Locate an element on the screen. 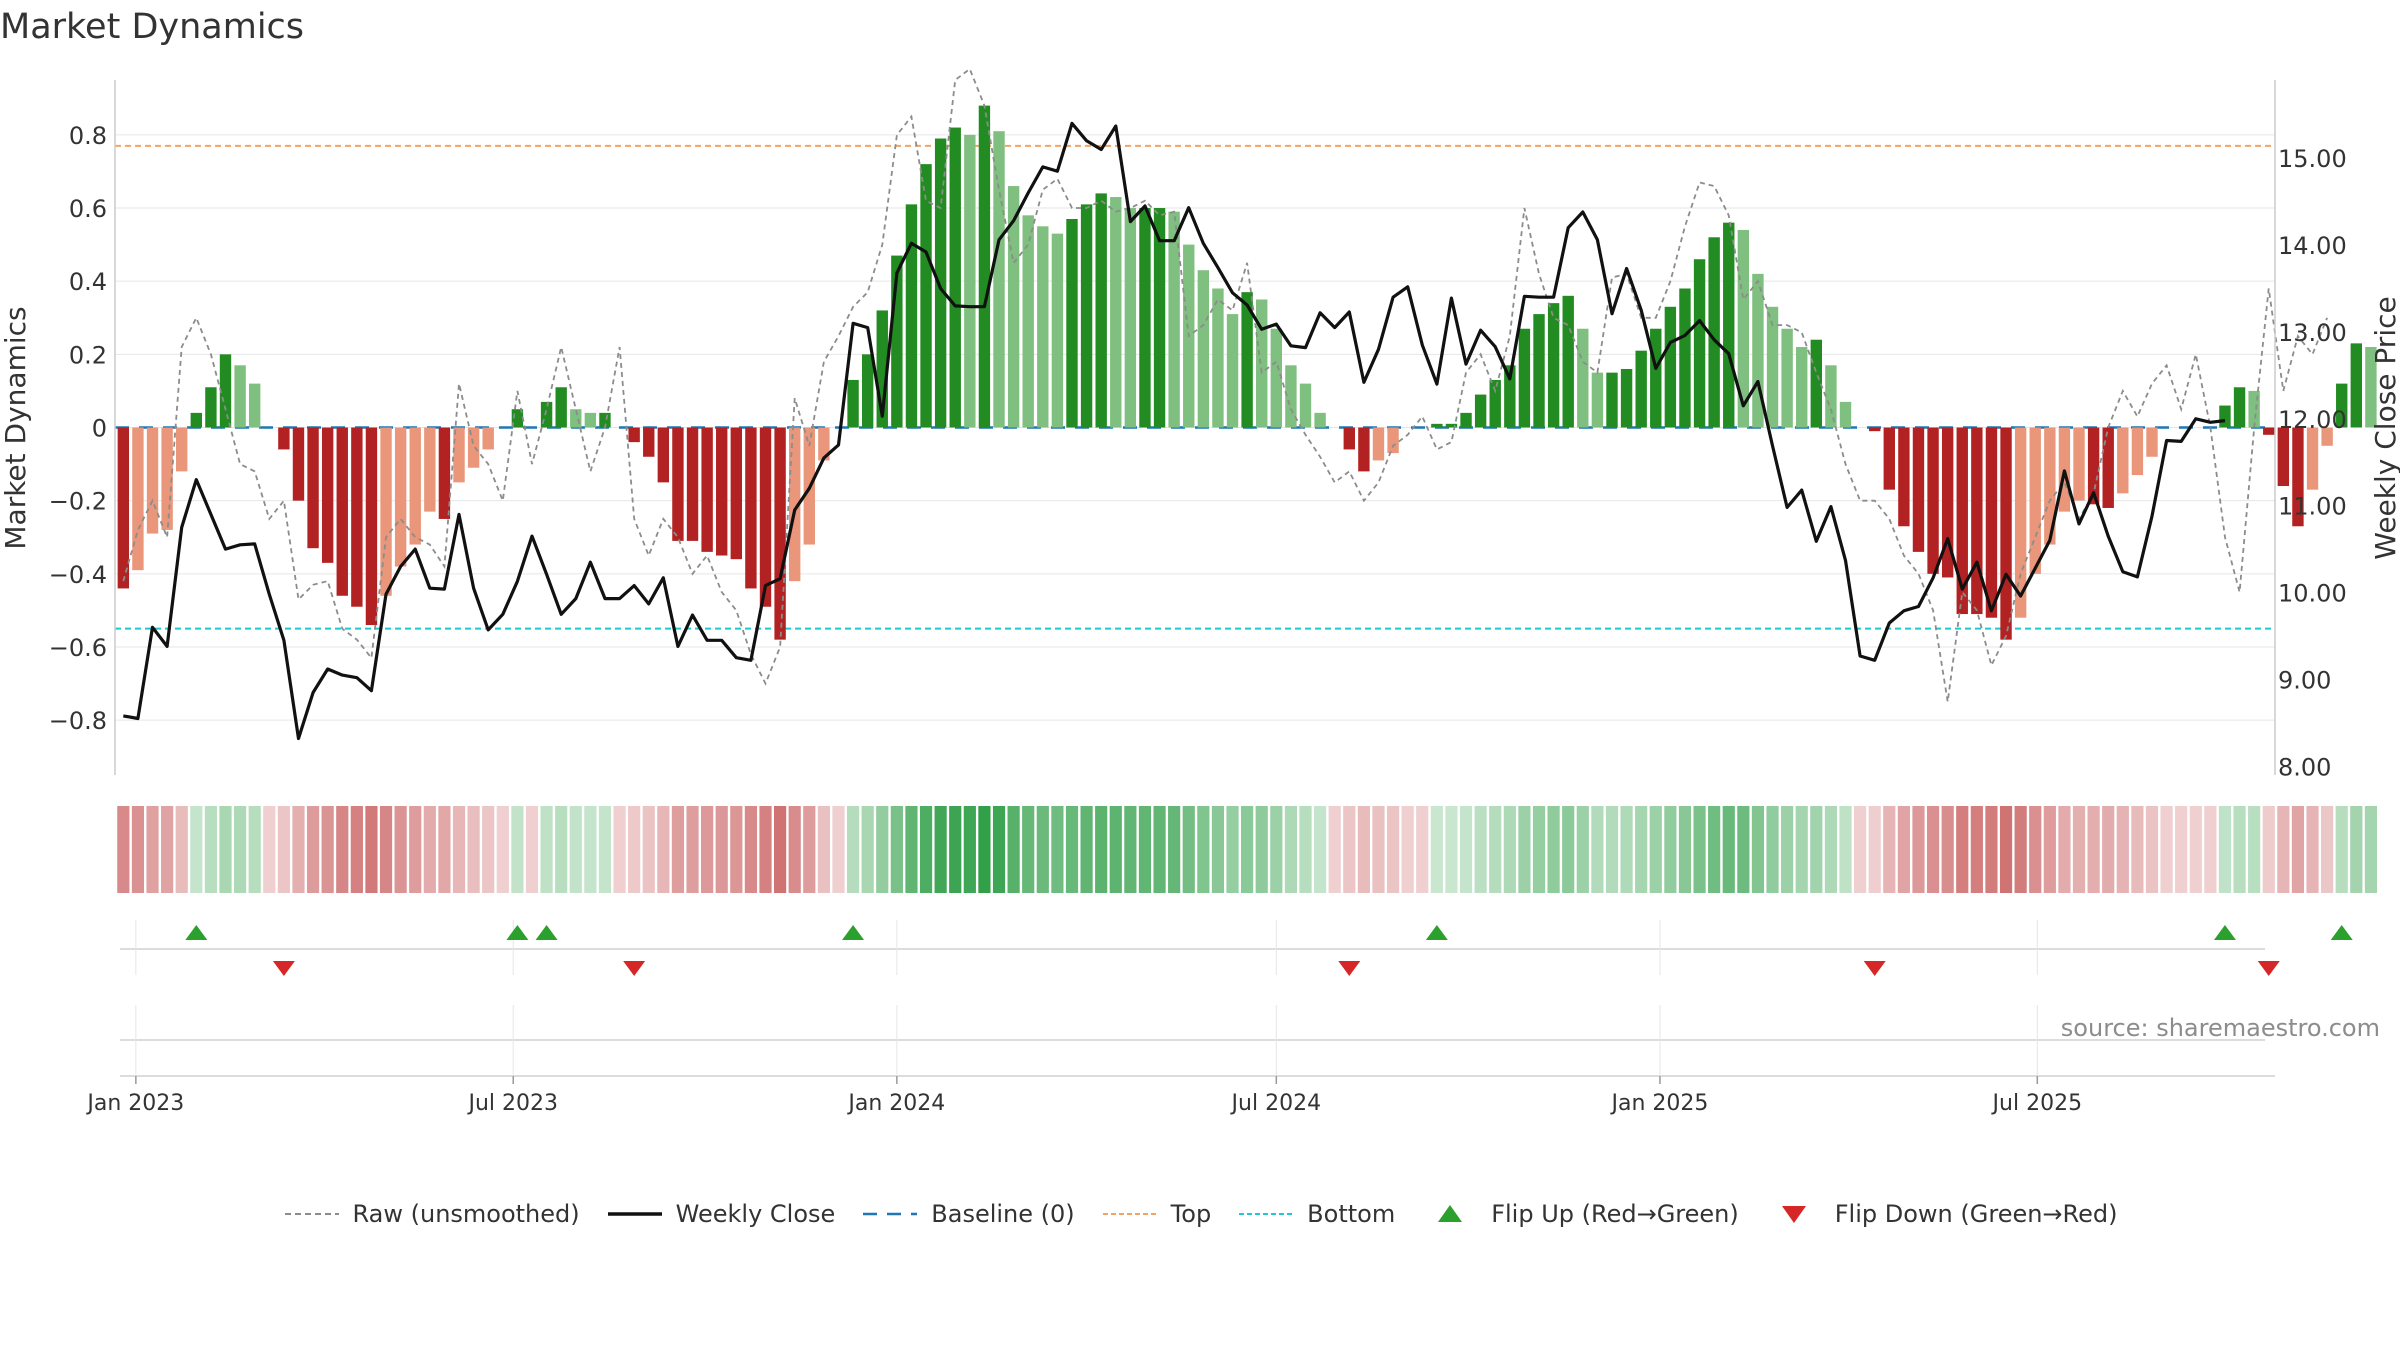 This screenshot has width=2400, height=1350. legend-item-baseline: Baseline (0) is located at coordinates (968, 1214).